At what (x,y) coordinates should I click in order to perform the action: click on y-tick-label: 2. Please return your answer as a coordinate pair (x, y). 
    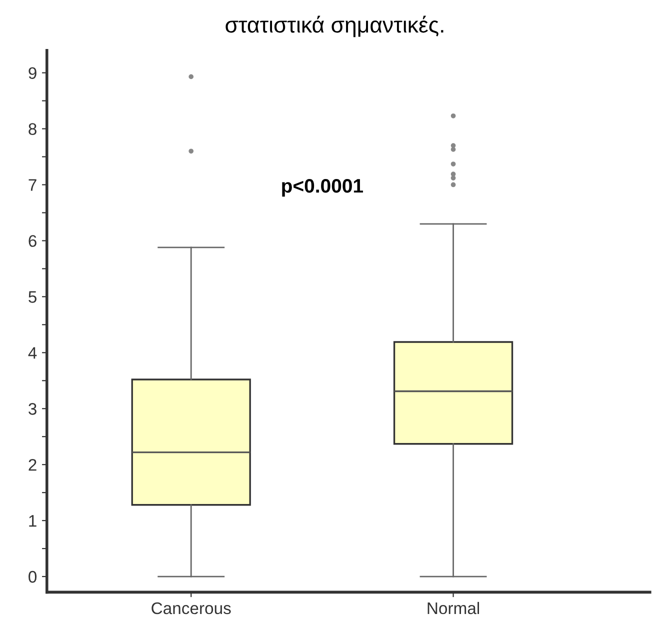
    Looking at the image, I should click on (32, 464).